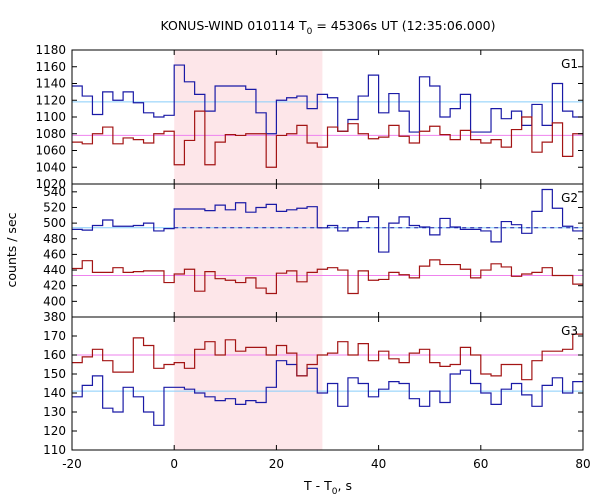  I want to click on y-tick-label: 1080, so click(50, 134).